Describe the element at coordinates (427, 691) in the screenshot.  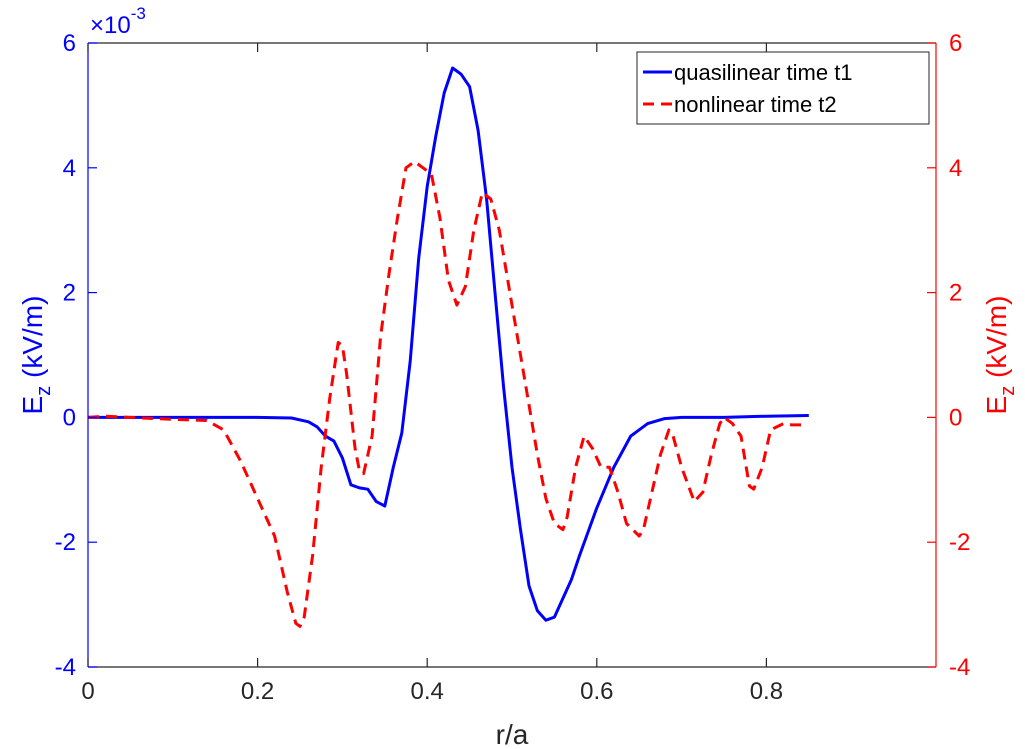
I see `x-tick-label: 0.4` at that location.